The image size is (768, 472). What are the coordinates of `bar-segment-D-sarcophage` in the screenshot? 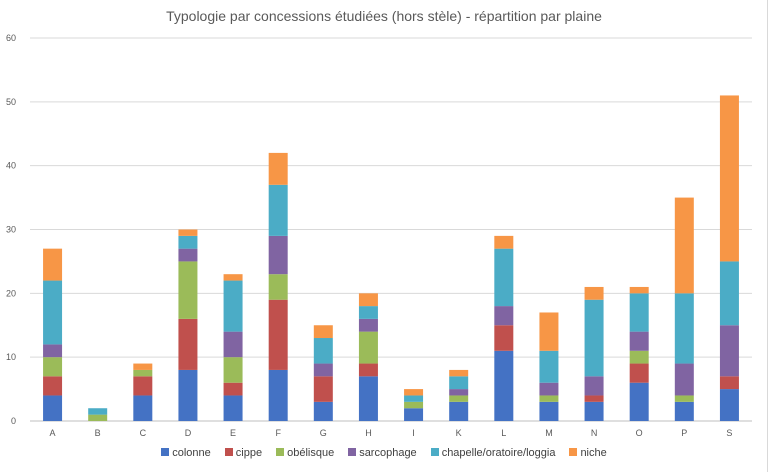 It's located at (188, 255).